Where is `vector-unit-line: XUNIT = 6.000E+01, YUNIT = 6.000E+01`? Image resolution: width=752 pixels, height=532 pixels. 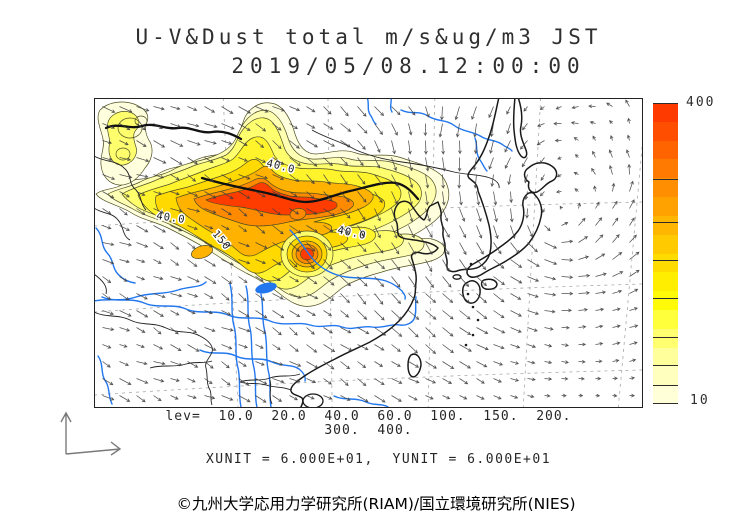
vector-unit-line: XUNIT = 6.000E+01, YUNIT = 6.000E+01 is located at coordinates (378, 459).